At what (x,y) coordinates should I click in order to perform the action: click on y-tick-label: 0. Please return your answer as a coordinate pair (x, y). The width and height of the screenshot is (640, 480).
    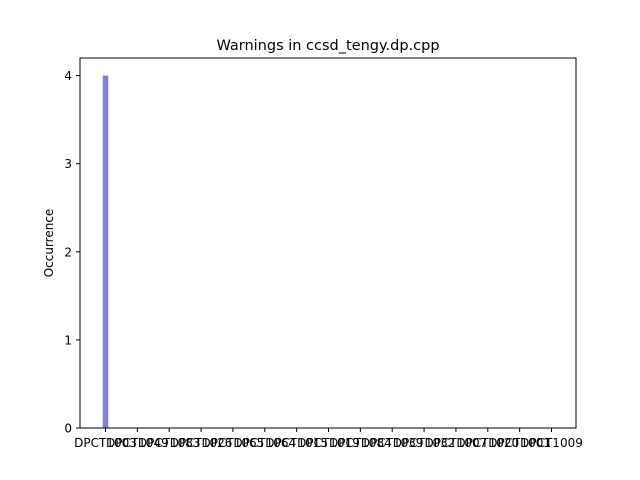
    Looking at the image, I should click on (68, 429).